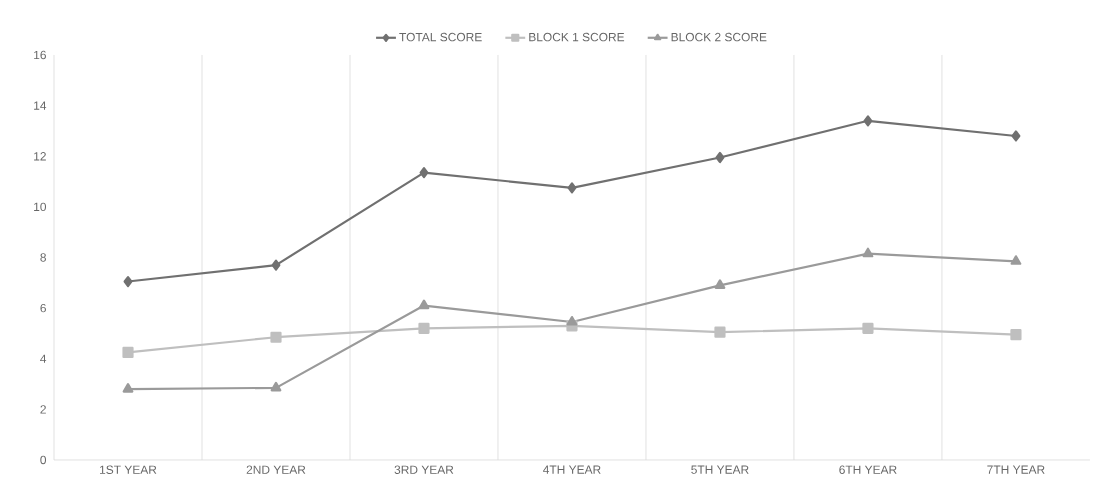 The height and width of the screenshot is (493, 1107). Describe the element at coordinates (43, 358) in the screenshot. I see `y-tick-label: 4` at that location.